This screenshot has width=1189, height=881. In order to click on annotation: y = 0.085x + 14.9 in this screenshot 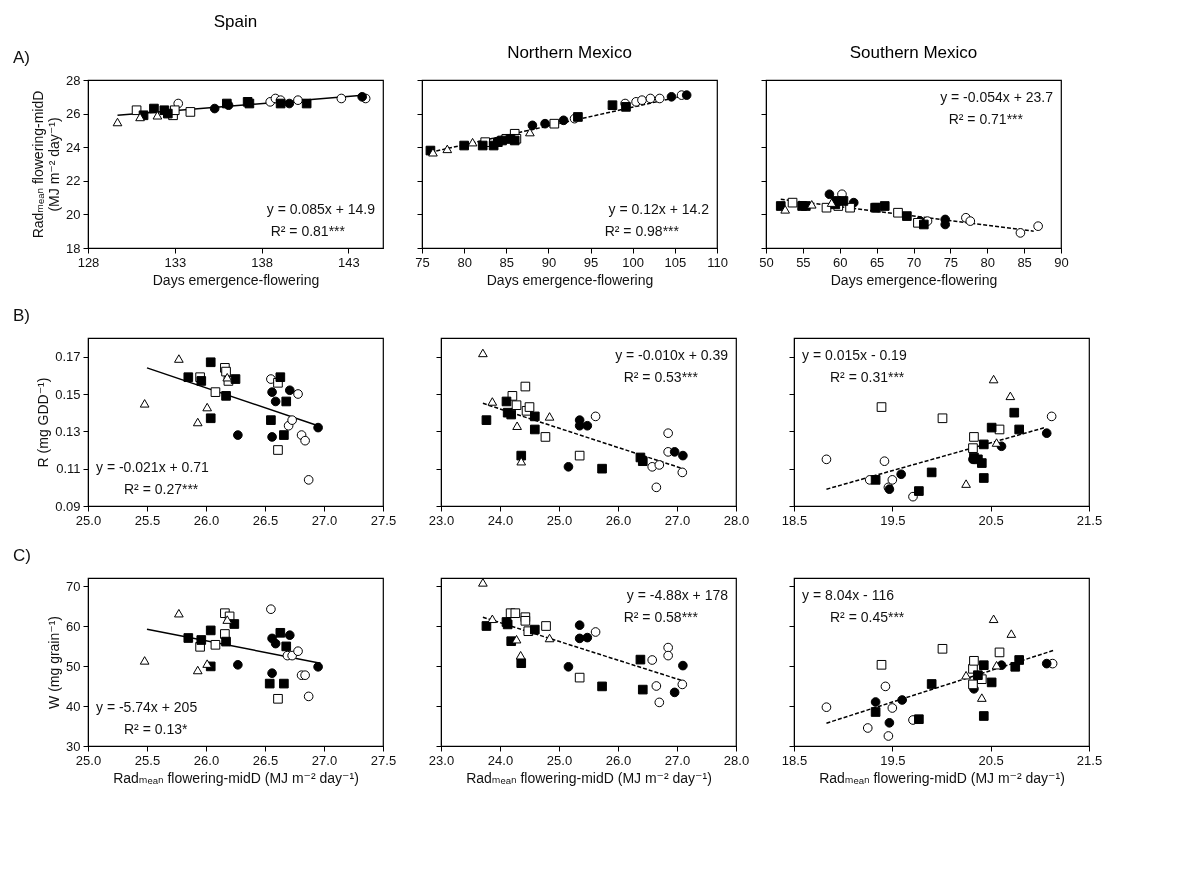, I will do `click(321, 209)`.